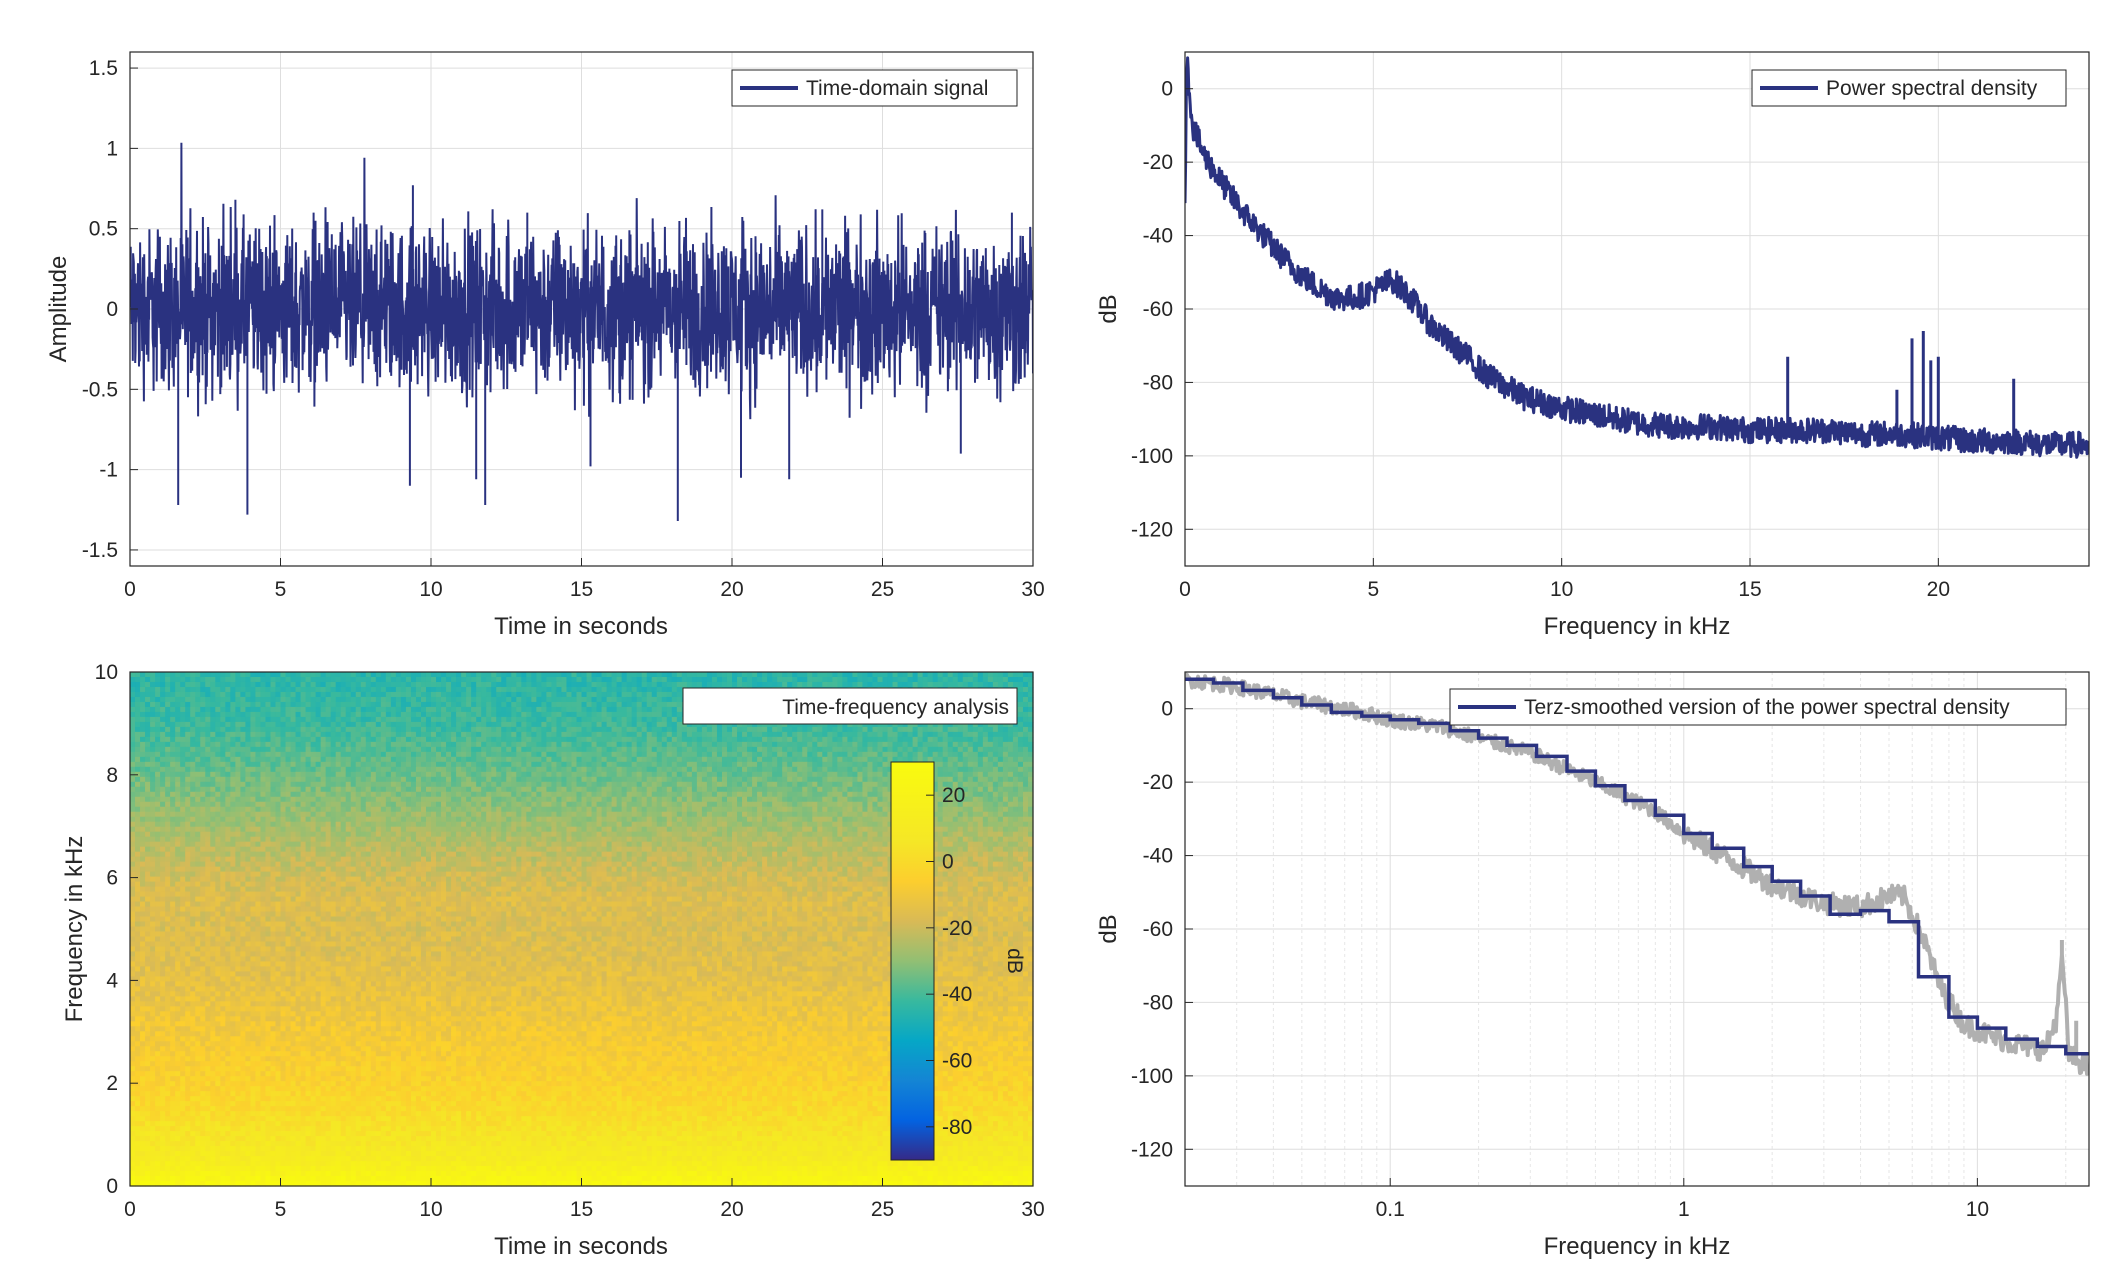  Describe the element at coordinates (130, 589) in the screenshot. I see `x-tick-label: 0` at that location.